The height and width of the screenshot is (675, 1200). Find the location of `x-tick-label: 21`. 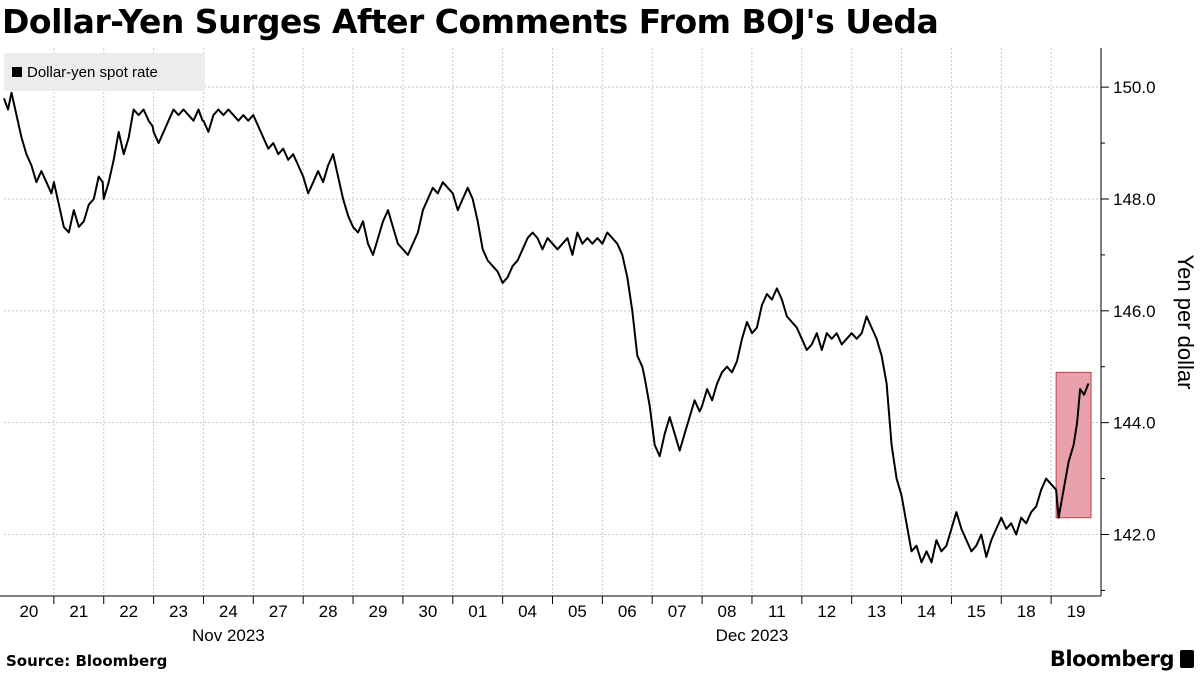

x-tick-label: 21 is located at coordinates (78, 611).